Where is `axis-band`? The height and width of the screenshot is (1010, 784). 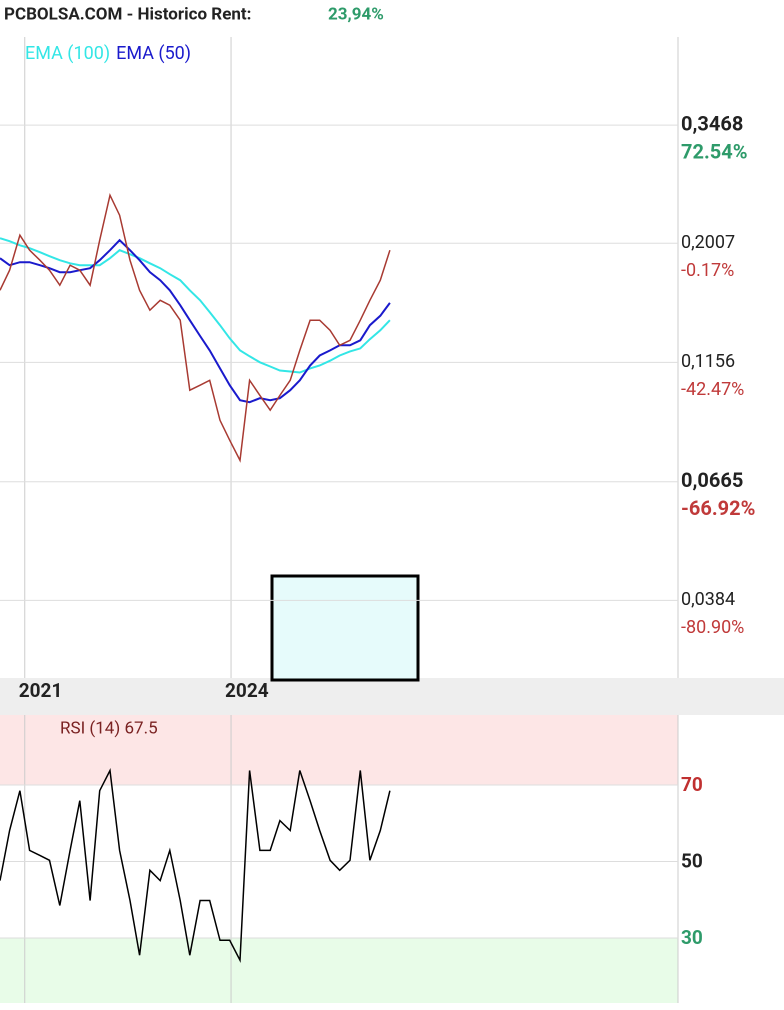
axis-band is located at coordinates (392, 696).